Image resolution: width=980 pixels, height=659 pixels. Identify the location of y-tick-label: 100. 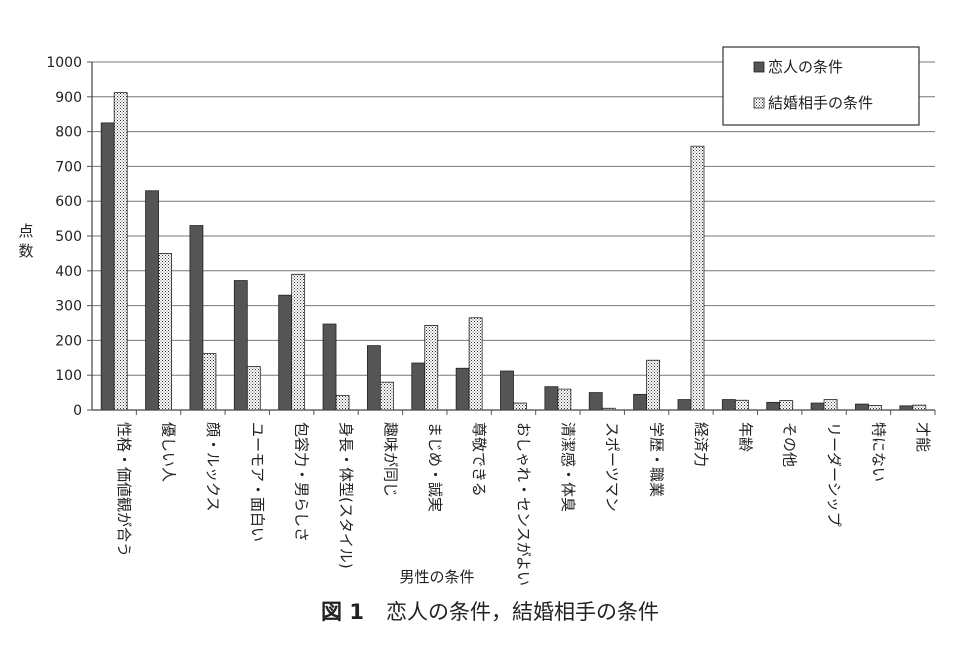
(68, 376).